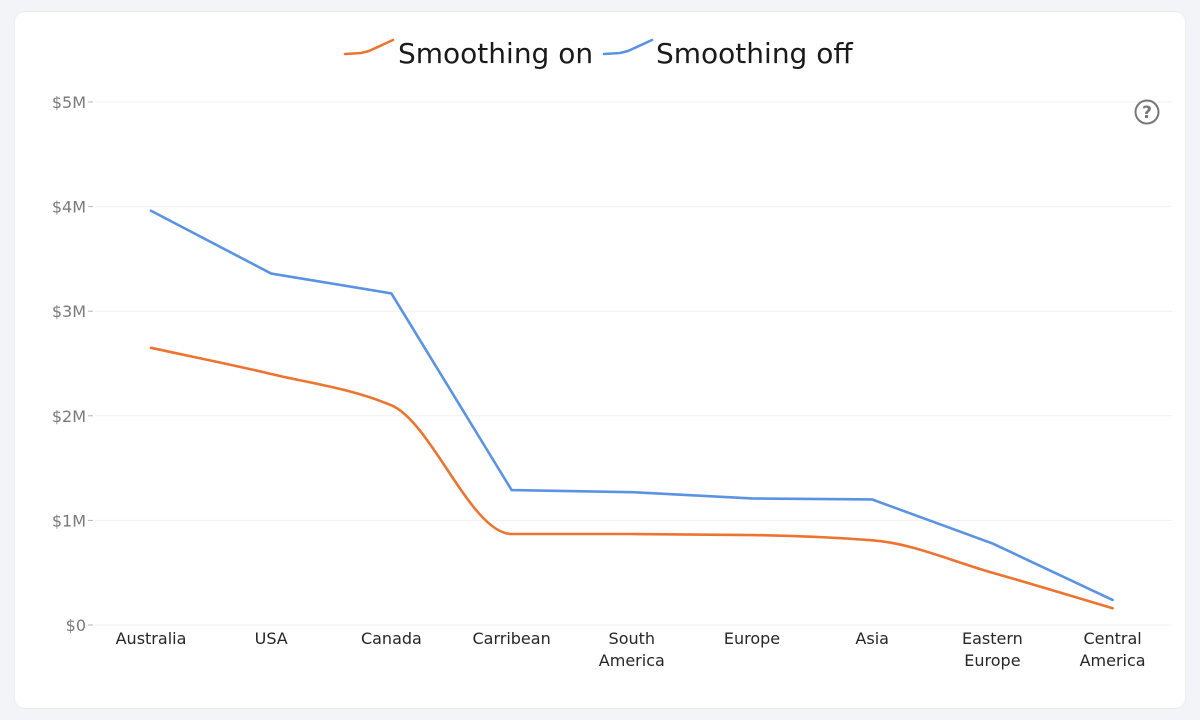 This screenshot has height=720, width=1200. I want to click on x-tick-label: USA, so click(271, 638).